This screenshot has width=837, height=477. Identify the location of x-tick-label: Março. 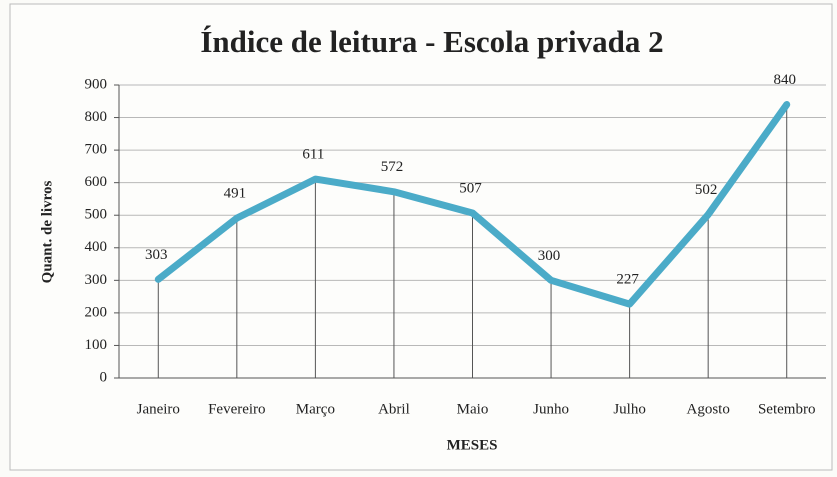
(315, 409).